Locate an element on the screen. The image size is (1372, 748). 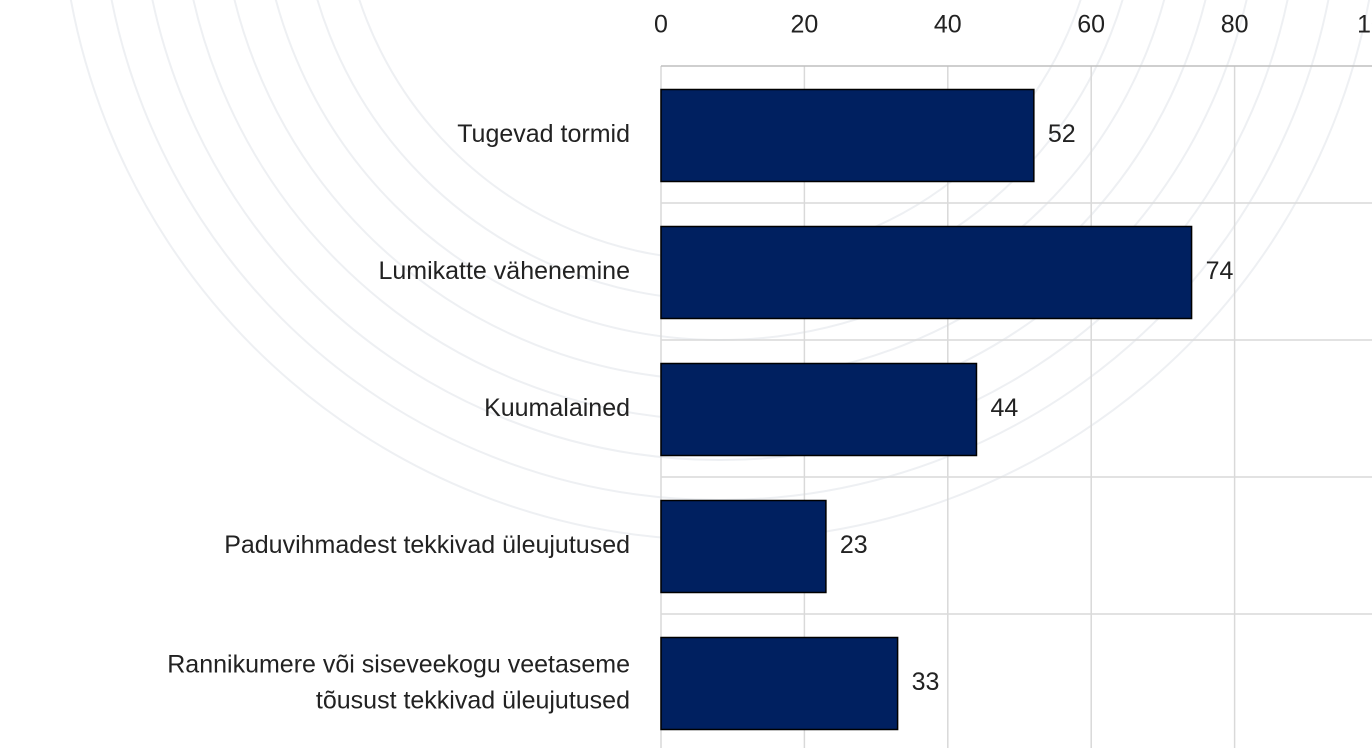
x-tick-label: 40 is located at coordinates (948, 25).